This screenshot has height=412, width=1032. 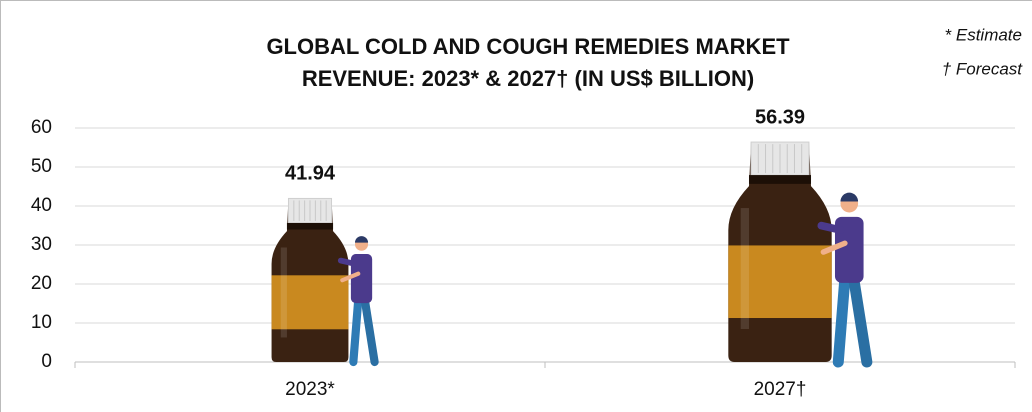 What do you see at coordinates (41, 244) in the screenshot?
I see `y-tick-label: 30` at bounding box center [41, 244].